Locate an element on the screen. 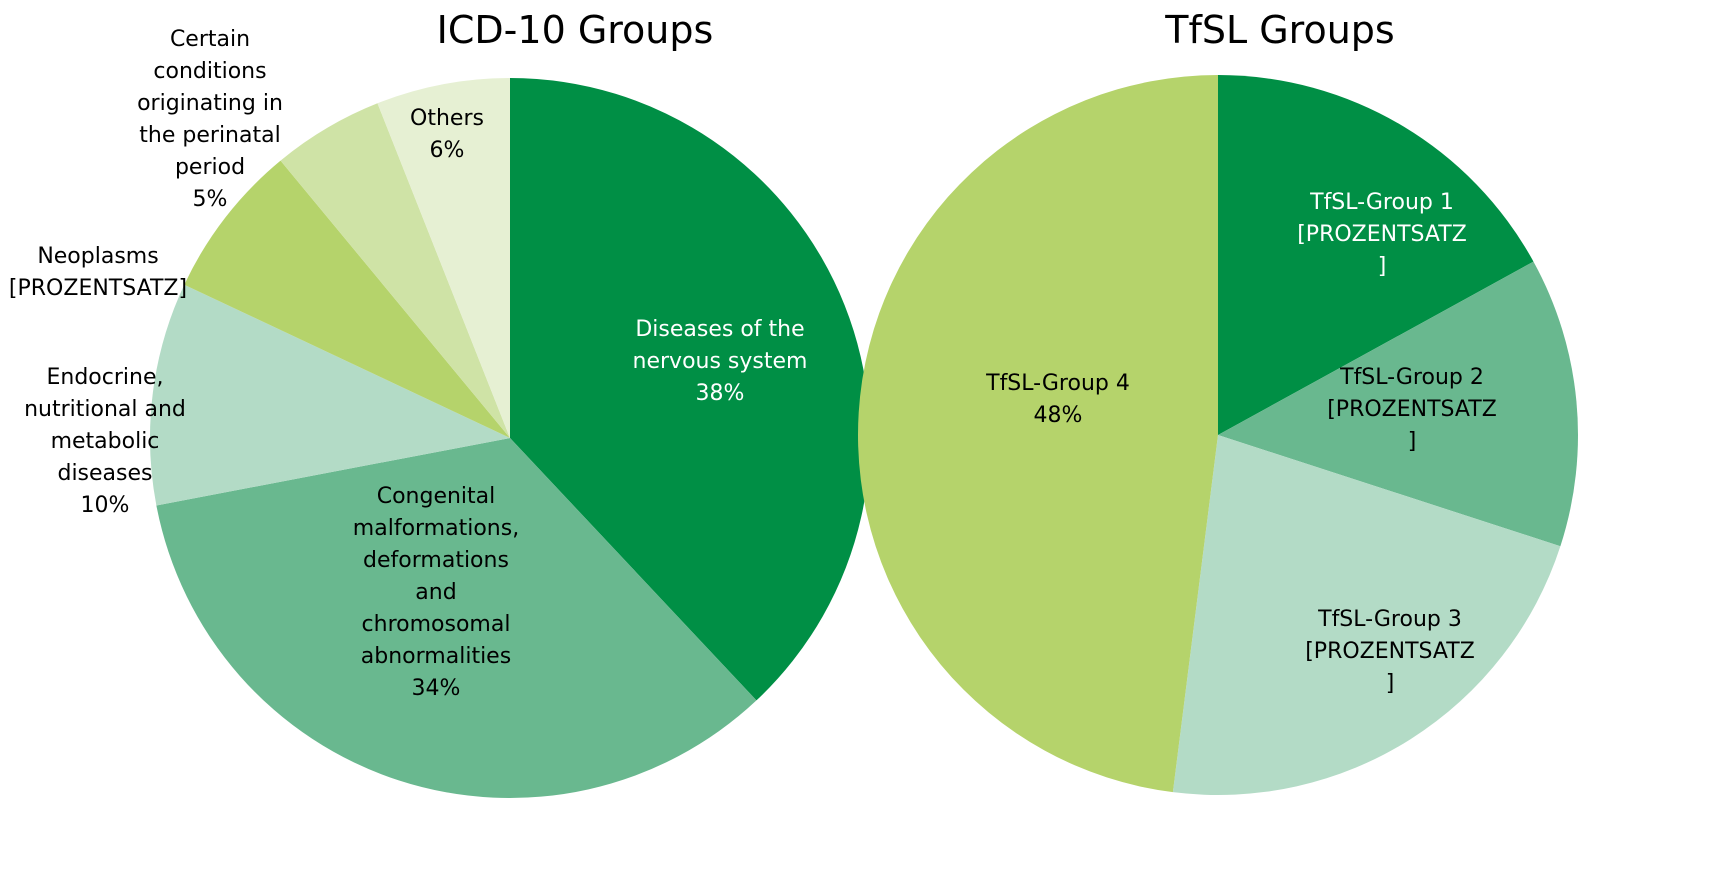 This screenshot has height=874, width=1720. value-label: 38% is located at coordinates (720, 393).